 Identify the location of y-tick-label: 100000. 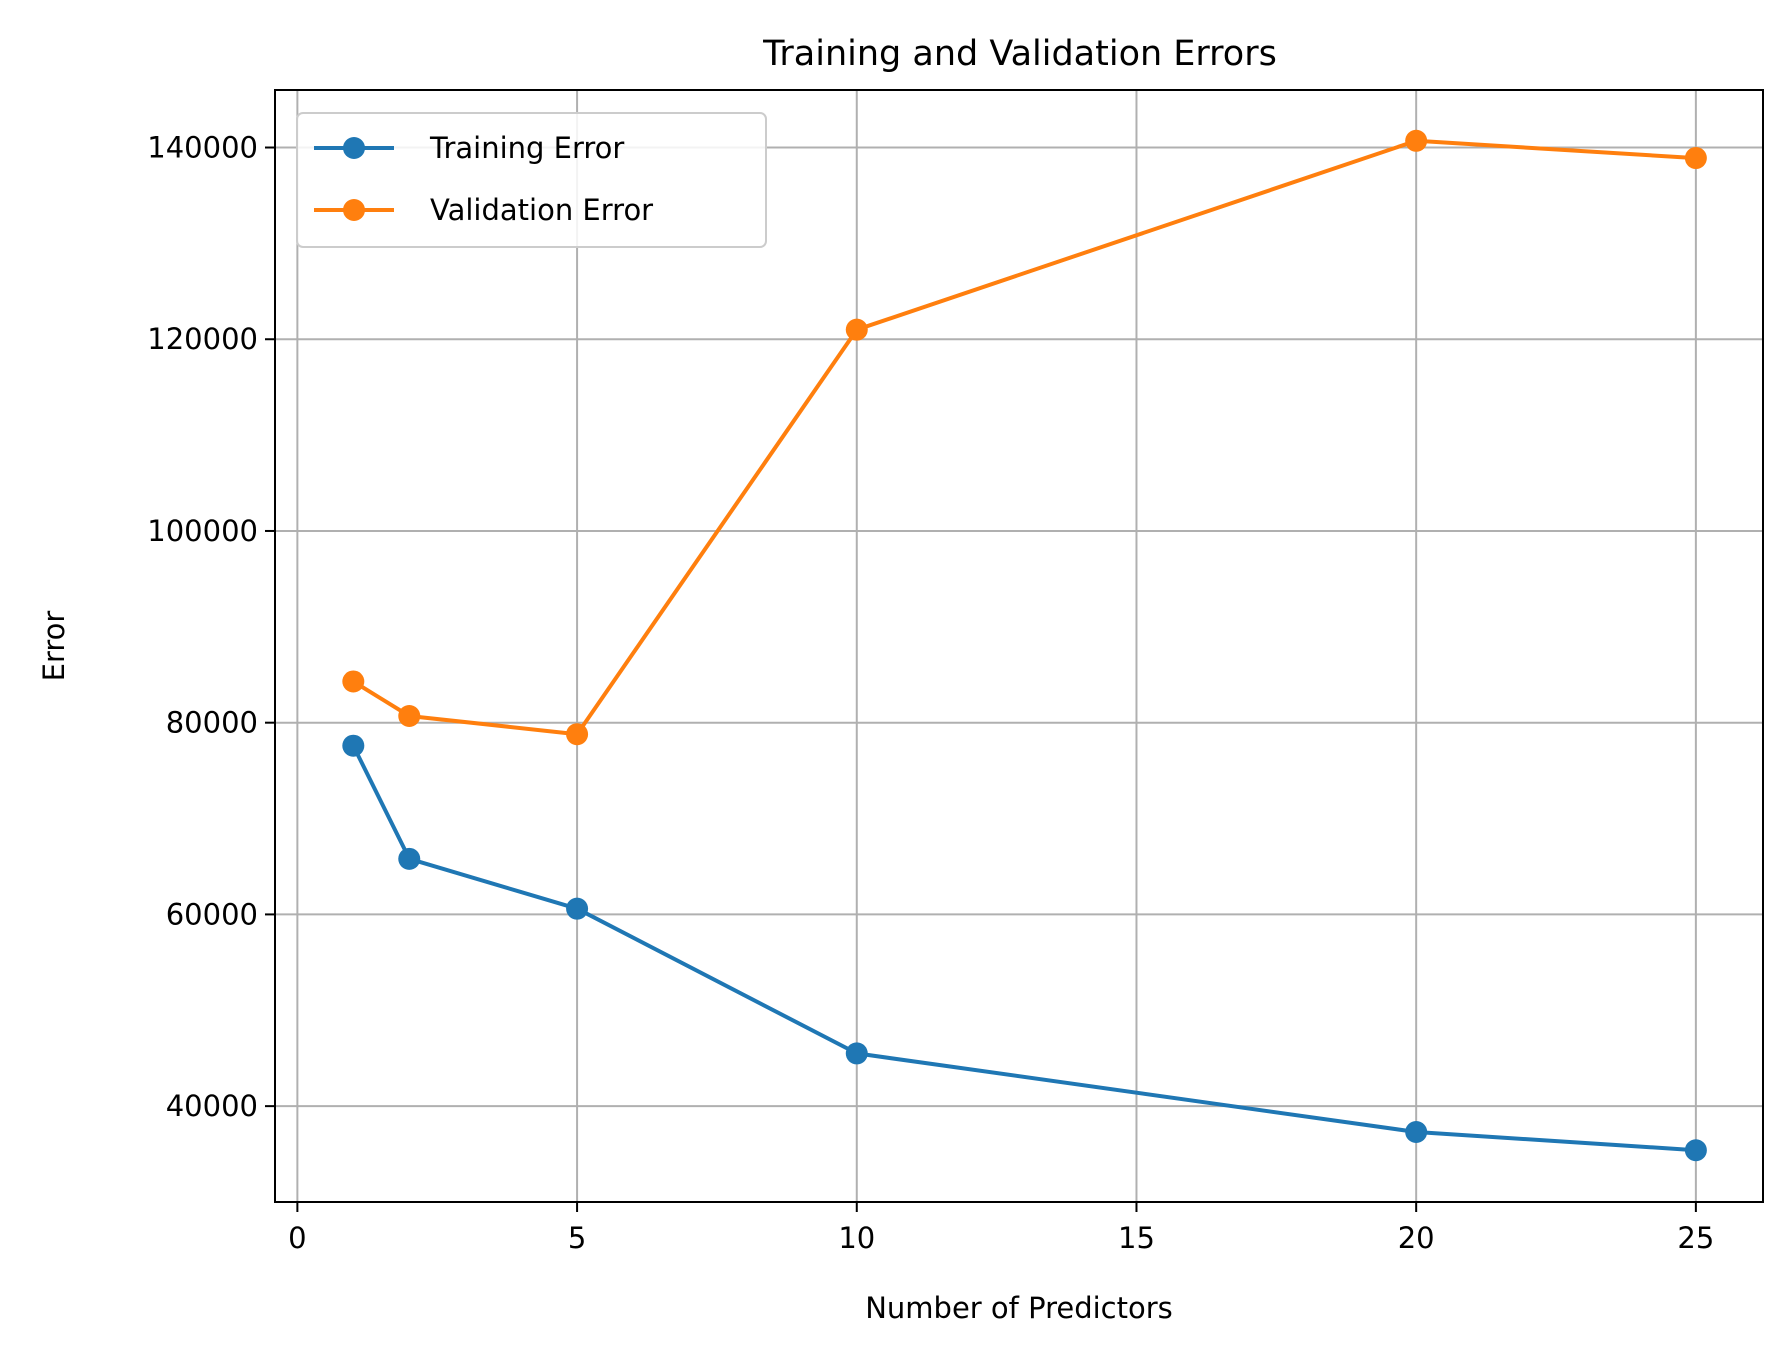
(202, 531).